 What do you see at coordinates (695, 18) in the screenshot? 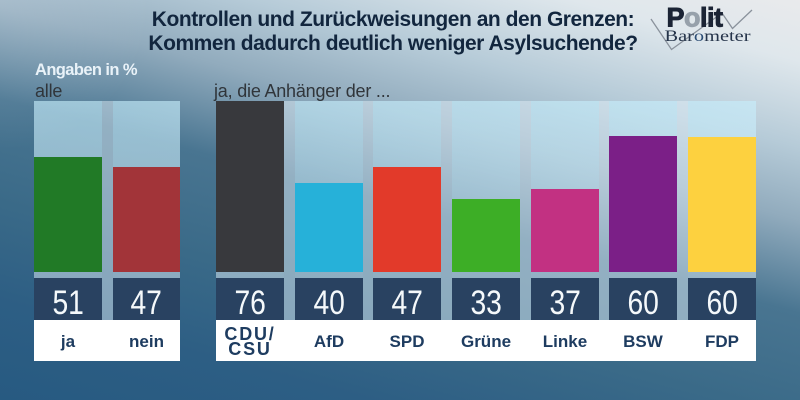
I see `svg-text: Polit` at bounding box center [695, 18].